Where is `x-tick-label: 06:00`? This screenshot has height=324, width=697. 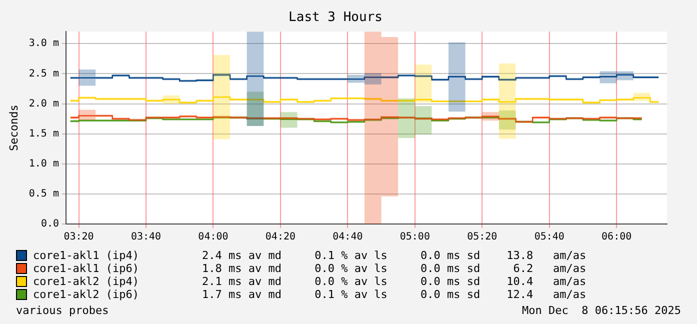 x-tick-label: 06:00 is located at coordinates (617, 237).